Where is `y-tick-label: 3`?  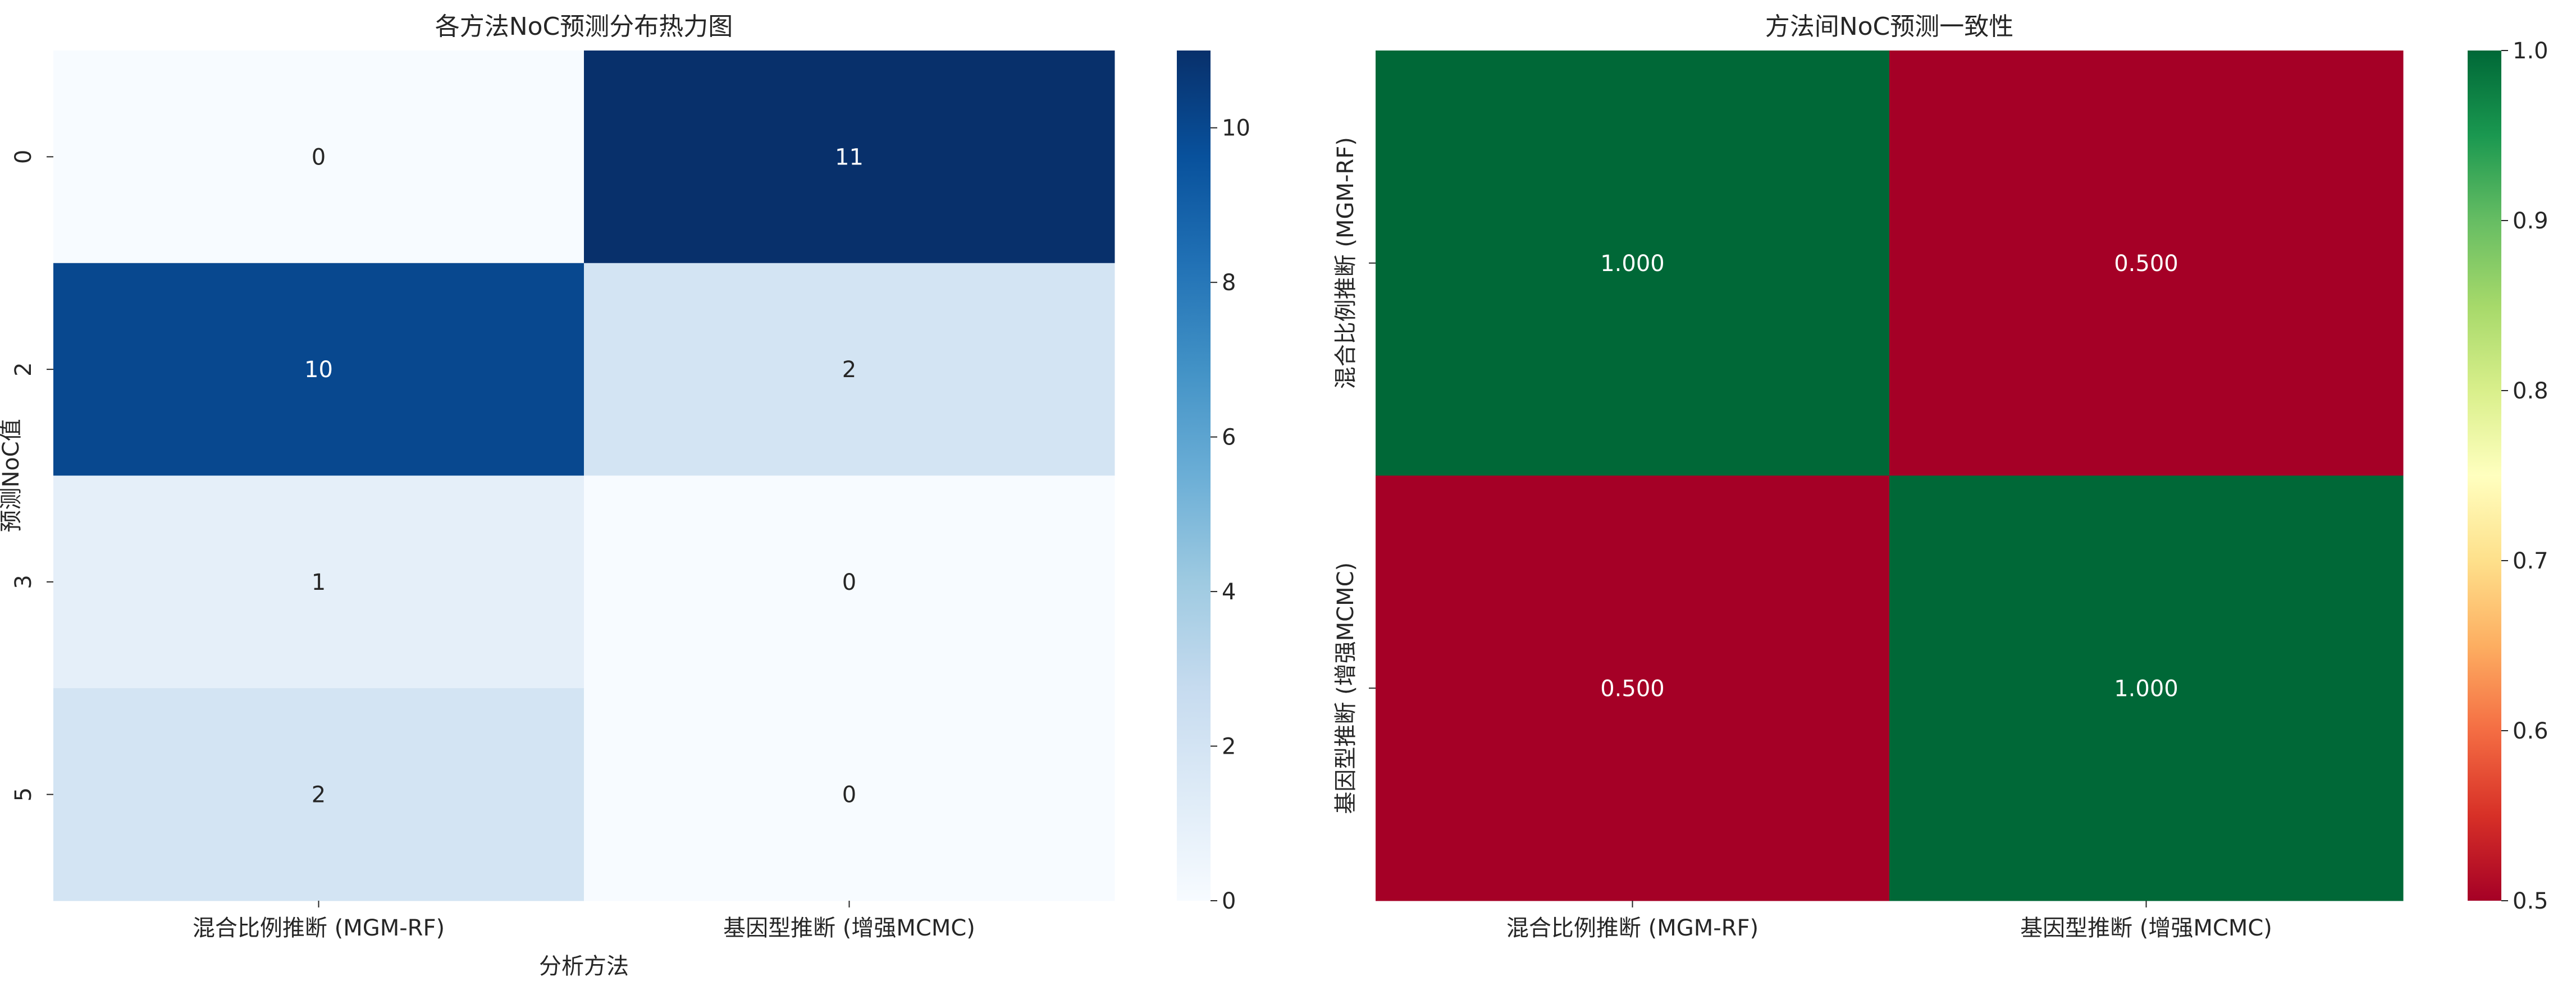
y-tick-label: 3 is located at coordinates (23, 582).